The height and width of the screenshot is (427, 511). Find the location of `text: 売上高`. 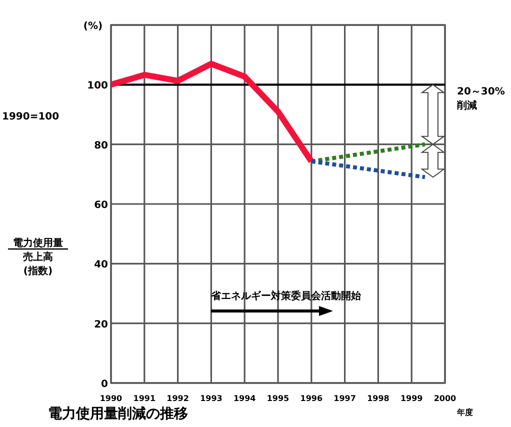

text: 売上高 is located at coordinates (38, 257).